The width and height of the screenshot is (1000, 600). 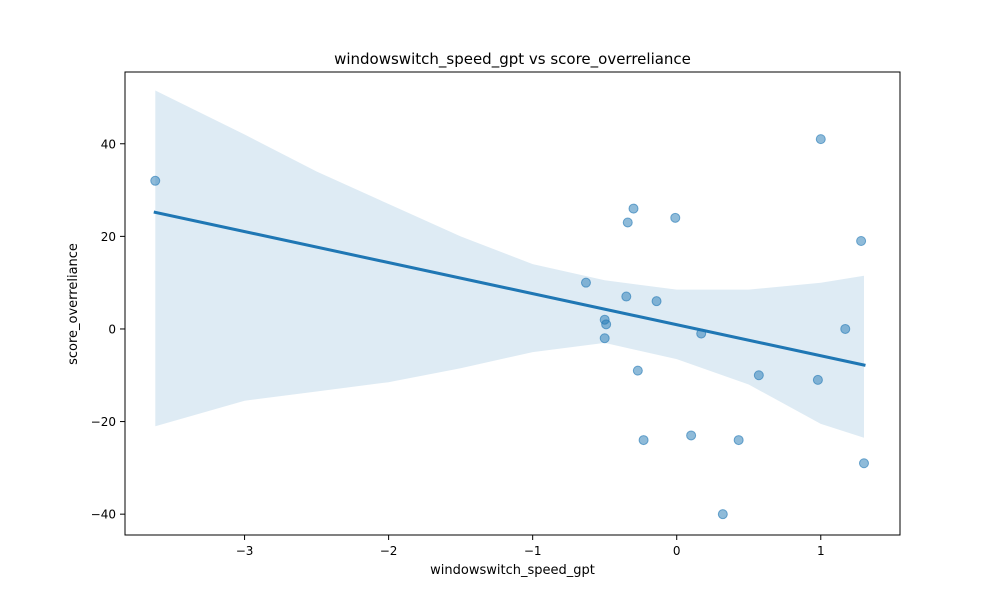 What do you see at coordinates (103, 422) in the screenshot?
I see `y-tick-label: −20` at bounding box center [103, 422].